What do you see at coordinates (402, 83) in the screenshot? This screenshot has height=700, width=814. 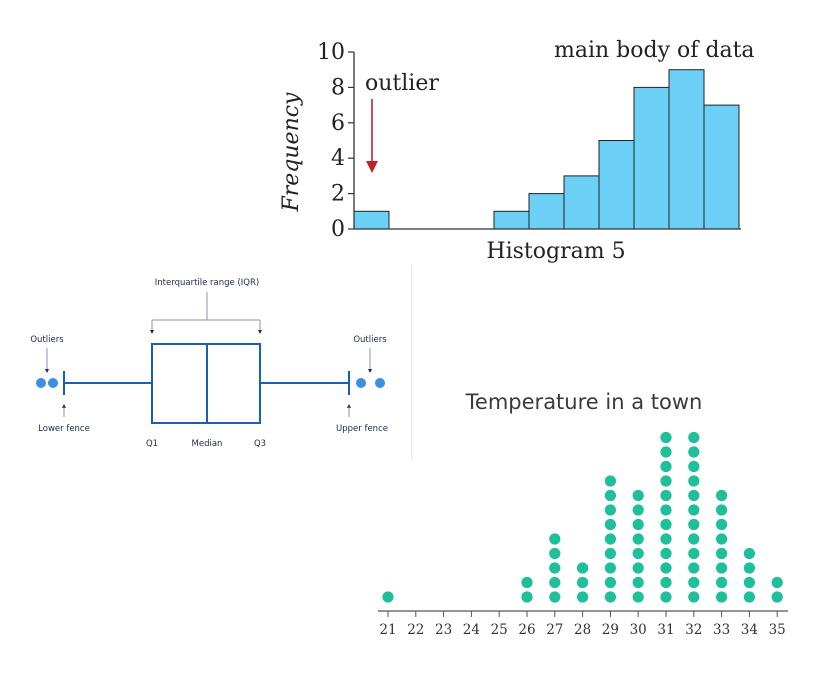 I see `annotation-outlier: outlier` at bounding box center [402, 83].